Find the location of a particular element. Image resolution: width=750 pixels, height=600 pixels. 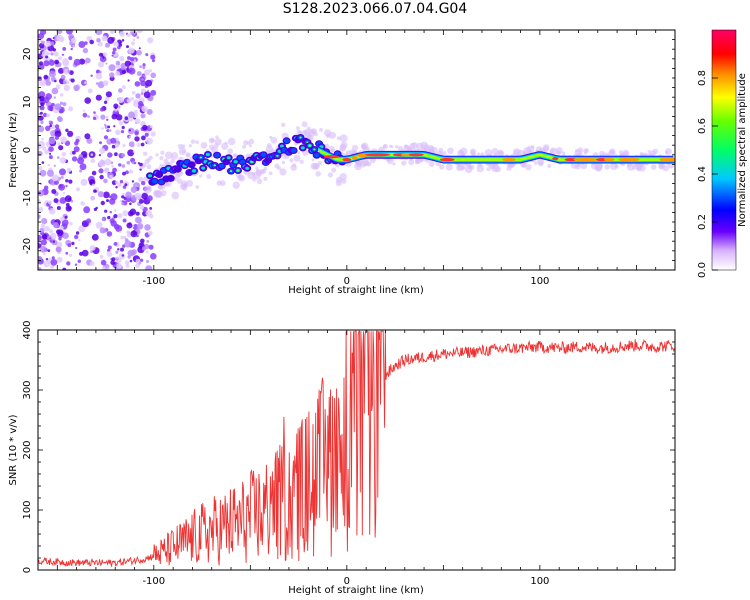

y-tick-label: -20 is located at coordinates (27, 246).